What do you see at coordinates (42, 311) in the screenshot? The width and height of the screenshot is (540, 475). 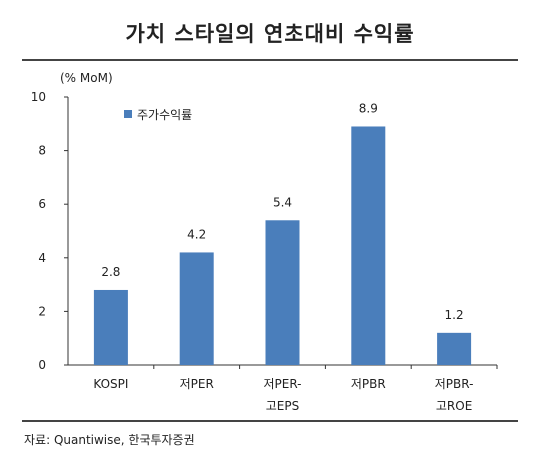 I see `y-tick-label: 2` at bounding box center [42, 311].